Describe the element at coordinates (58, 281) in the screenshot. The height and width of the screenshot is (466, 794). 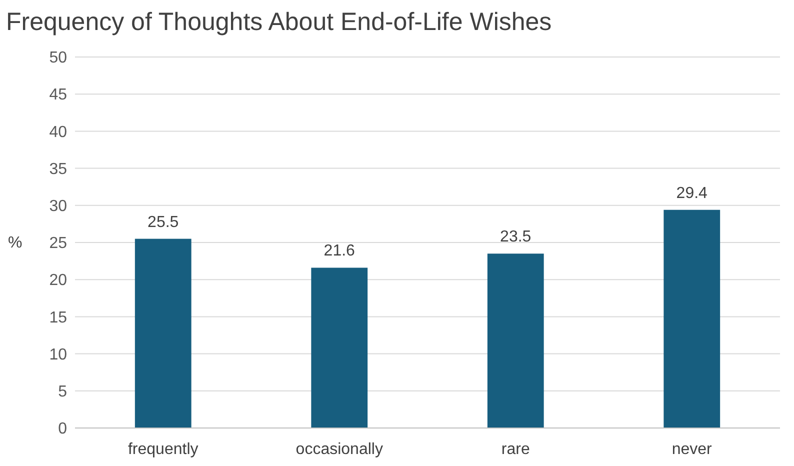
I see `y-tick-label: 20` at that location.